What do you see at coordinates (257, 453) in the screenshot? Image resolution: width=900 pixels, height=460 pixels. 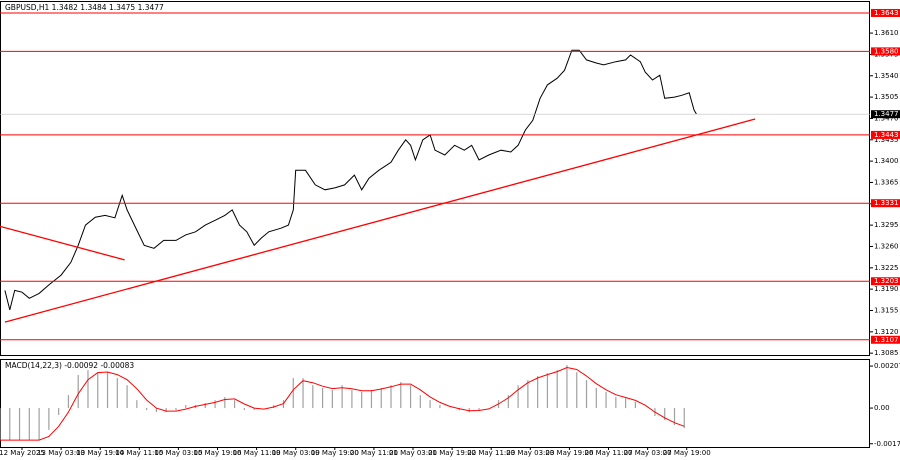 I see `x-tick-label: 16 May 11:00` at bounding box center [257, 453].